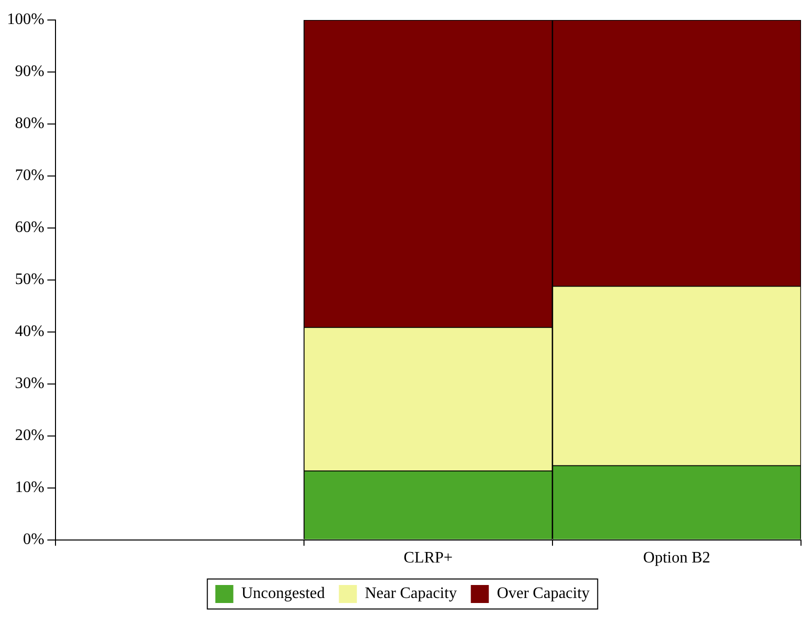  What do you see at coordinates (410, 593) in the screenshot?
I see `legend-label: Near Capacity` at bounding box center [410, 593].